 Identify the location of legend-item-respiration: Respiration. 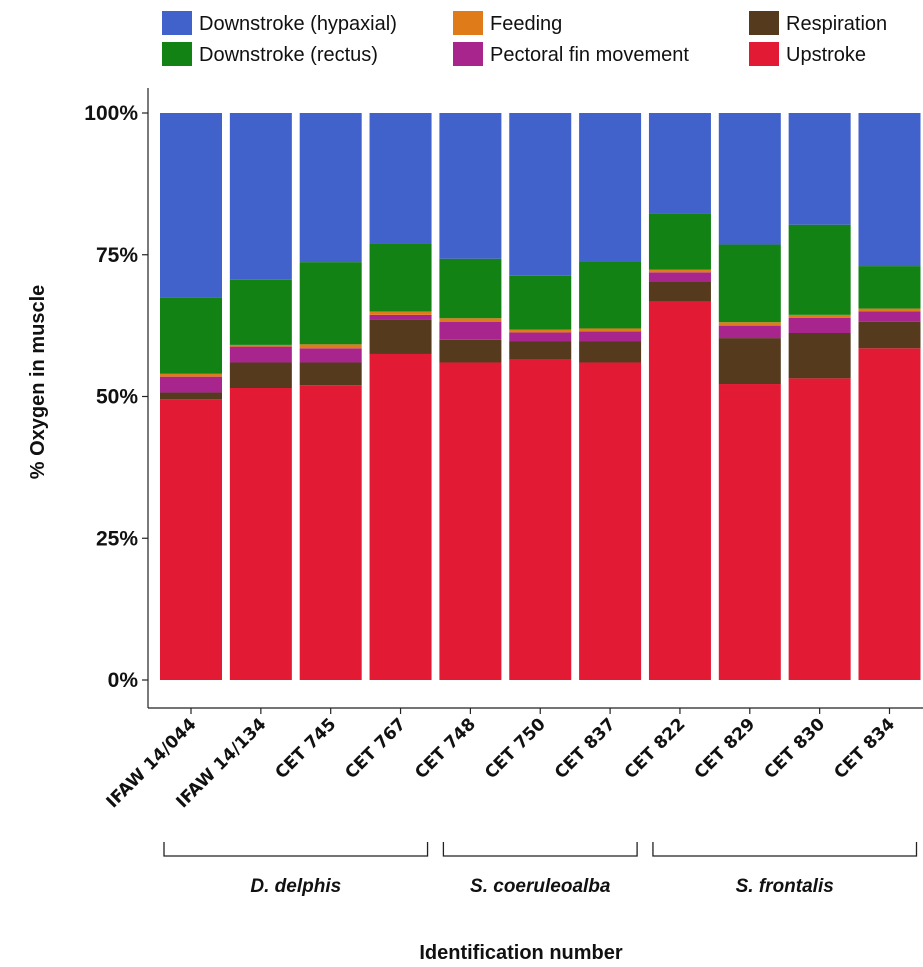
(818, 23).